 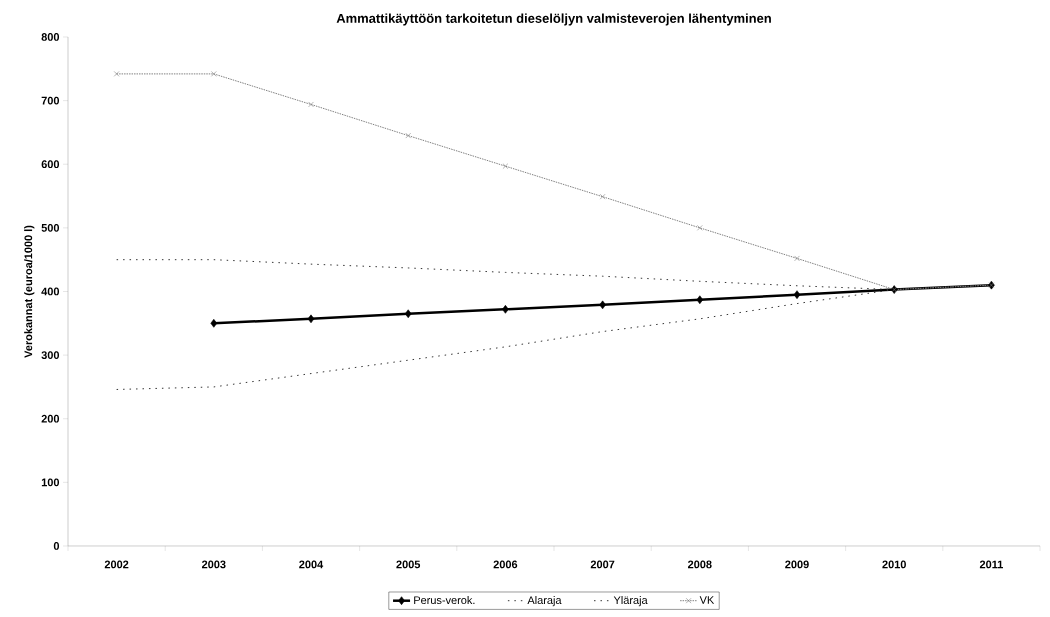 I want to click on x-tick-label: 2006, so click(x=505, y=564).